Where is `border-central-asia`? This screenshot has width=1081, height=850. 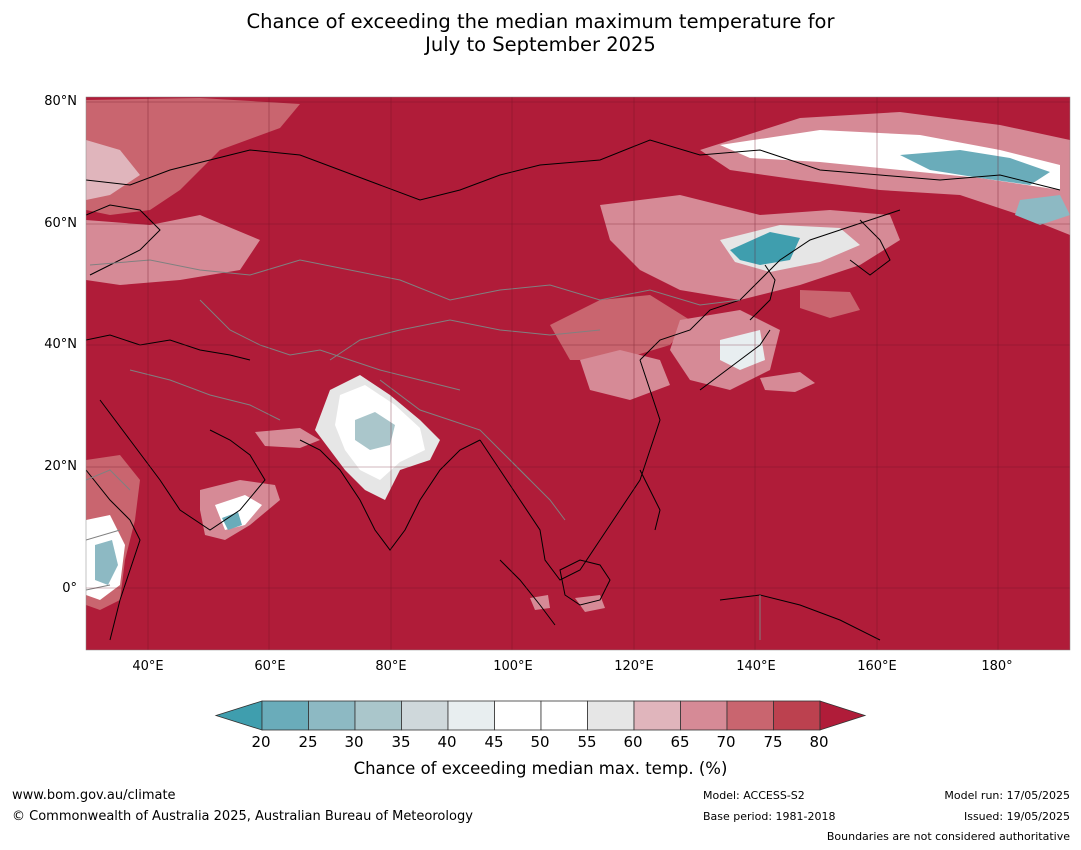 border-central-asia is located at coordinates (330, 345).